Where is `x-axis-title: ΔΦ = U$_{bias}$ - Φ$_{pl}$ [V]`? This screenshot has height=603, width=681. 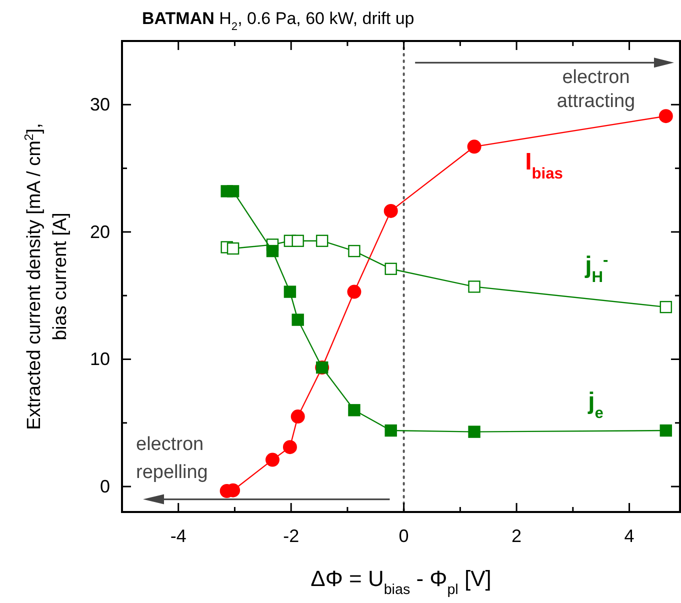
x-axis-title: ΔΦ = U$_{bias}$ - Φ$_{pl}$ [V] is located at coordinates (401, 582).